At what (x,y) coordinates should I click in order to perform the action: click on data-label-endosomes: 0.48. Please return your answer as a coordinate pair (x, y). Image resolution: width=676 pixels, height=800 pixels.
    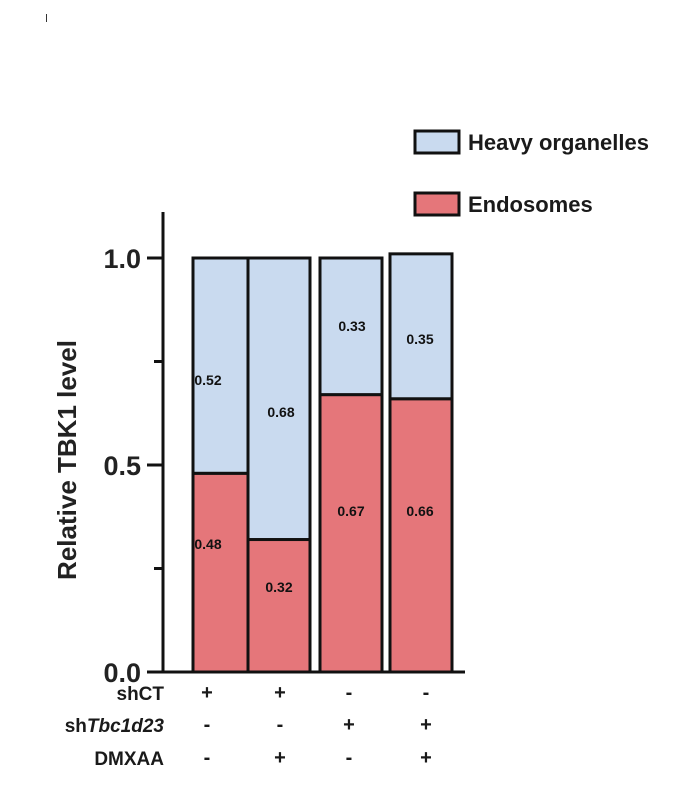
    Looking at the image, I should click on (207, 544).